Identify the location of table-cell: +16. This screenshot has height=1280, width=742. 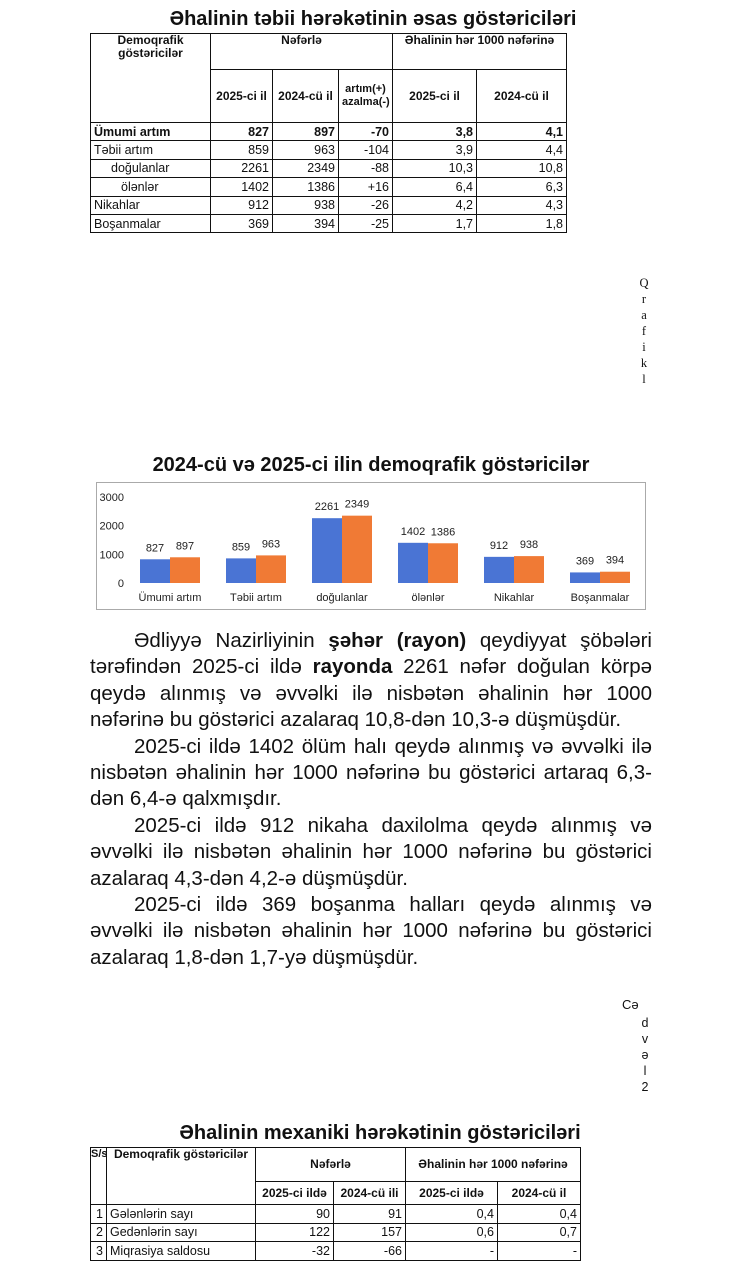
(365, 187).